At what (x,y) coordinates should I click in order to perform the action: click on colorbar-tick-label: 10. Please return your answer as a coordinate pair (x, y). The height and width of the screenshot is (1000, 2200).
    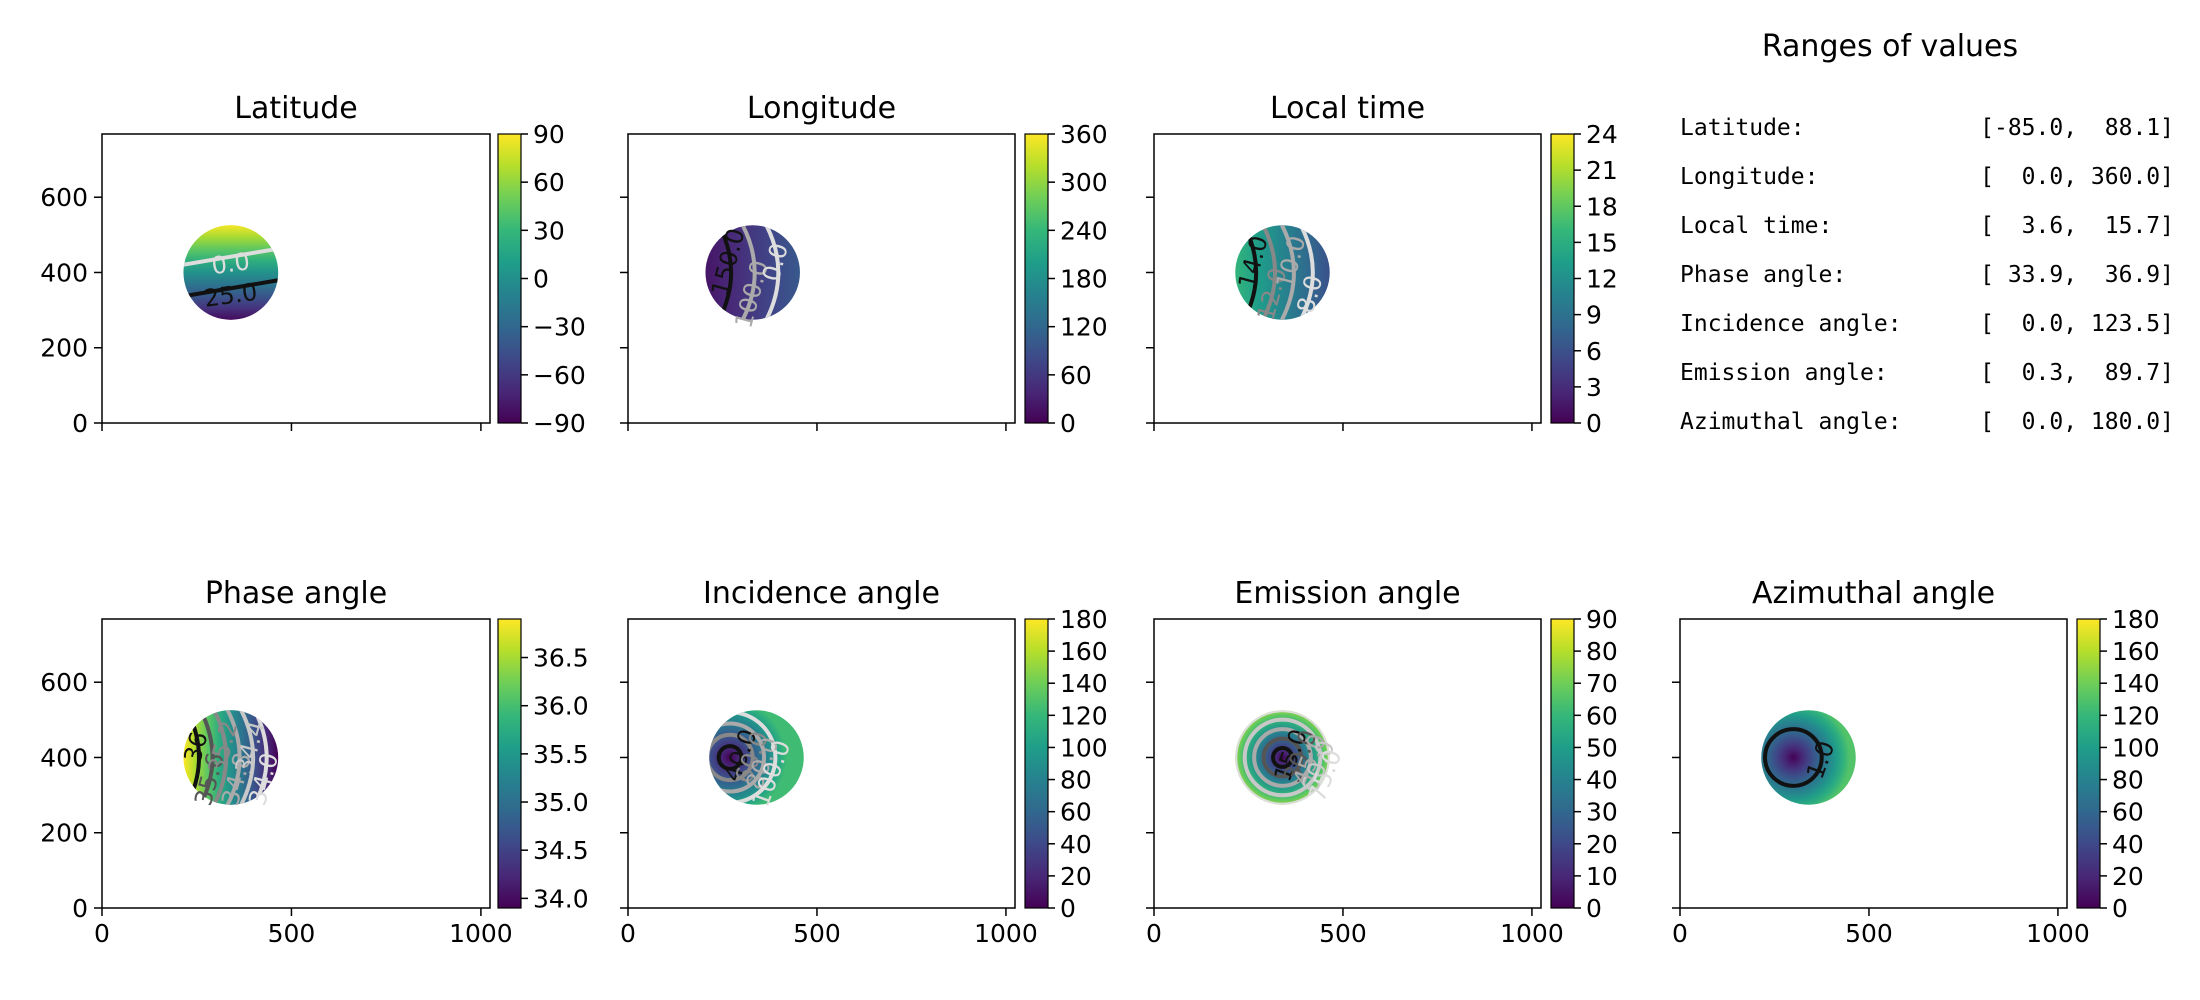
    Looking at the image, I should click on (1602, 876).